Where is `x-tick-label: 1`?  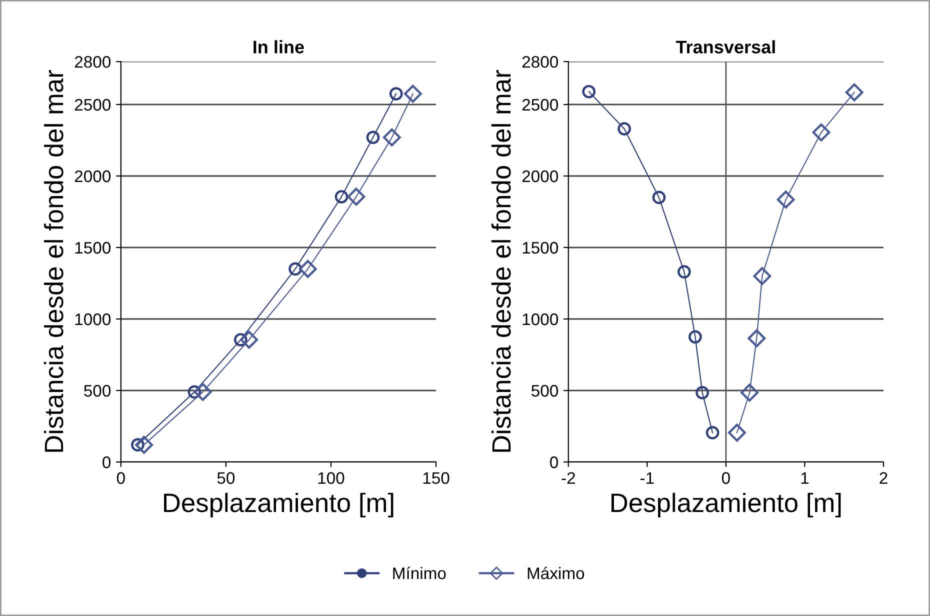
x-tick-label: 1 is located at coordinates (805, 478).